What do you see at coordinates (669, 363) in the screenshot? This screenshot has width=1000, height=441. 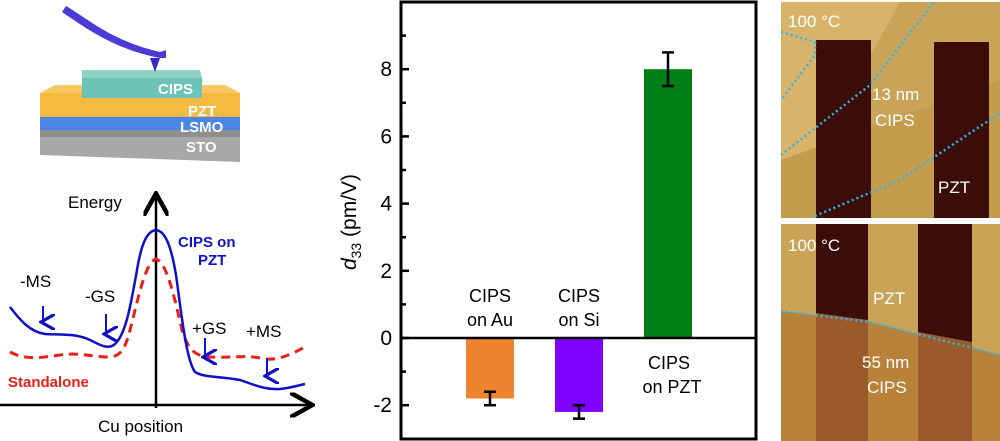 I see `category-label-pzt-line1: CIPS` at bounding box center [669, 363].